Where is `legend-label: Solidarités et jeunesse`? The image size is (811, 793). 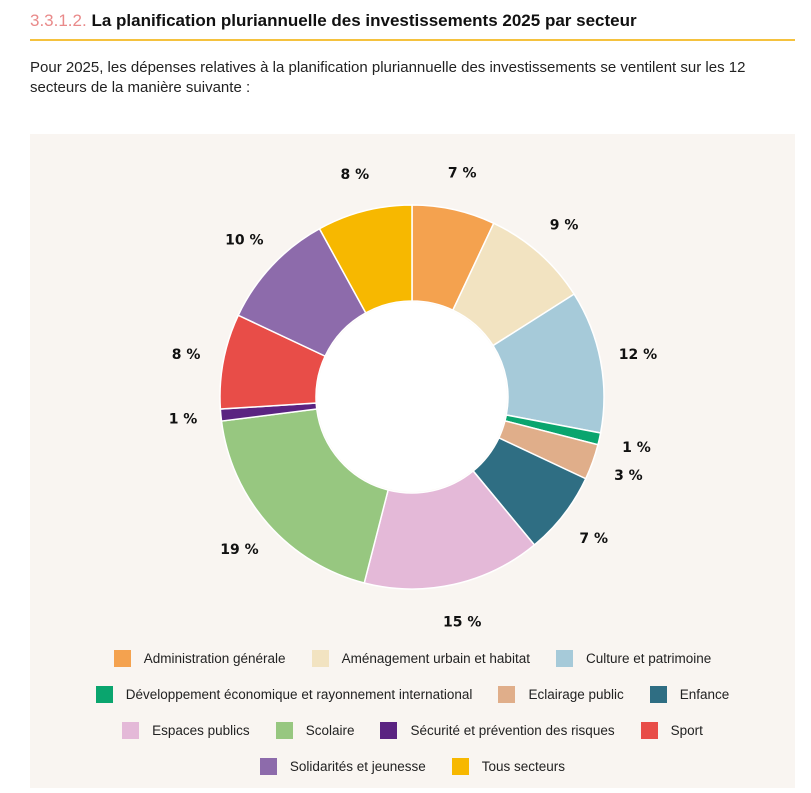 legend-label: Solidarités et jeunesse is located at coordinates (357, 766).